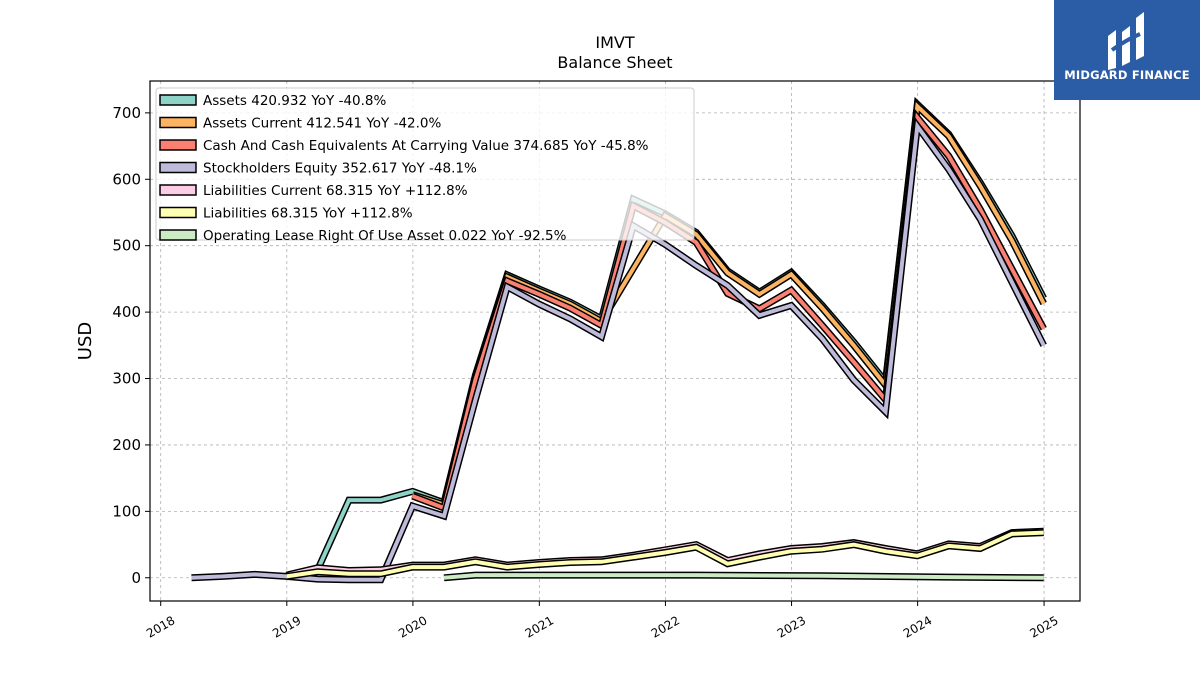 The height and width of the screenshot is (675, 1200). What do you see at coordinates (85, 341) in the screenshot?
I see `y-axis-label: USD` at bounding box center [85, 341].